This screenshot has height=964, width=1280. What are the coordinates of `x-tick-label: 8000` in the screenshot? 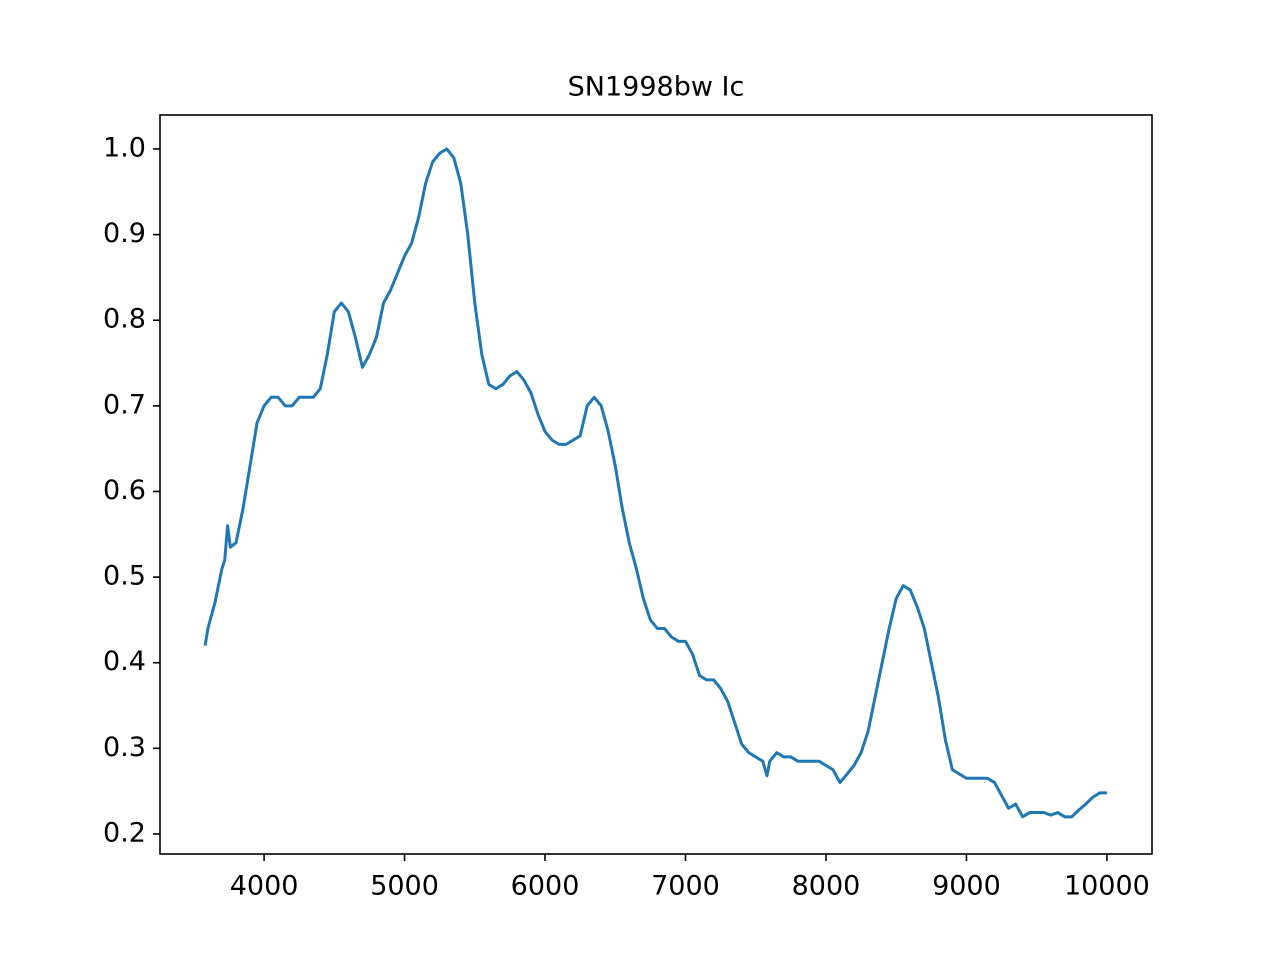 It's located at (826, 886).